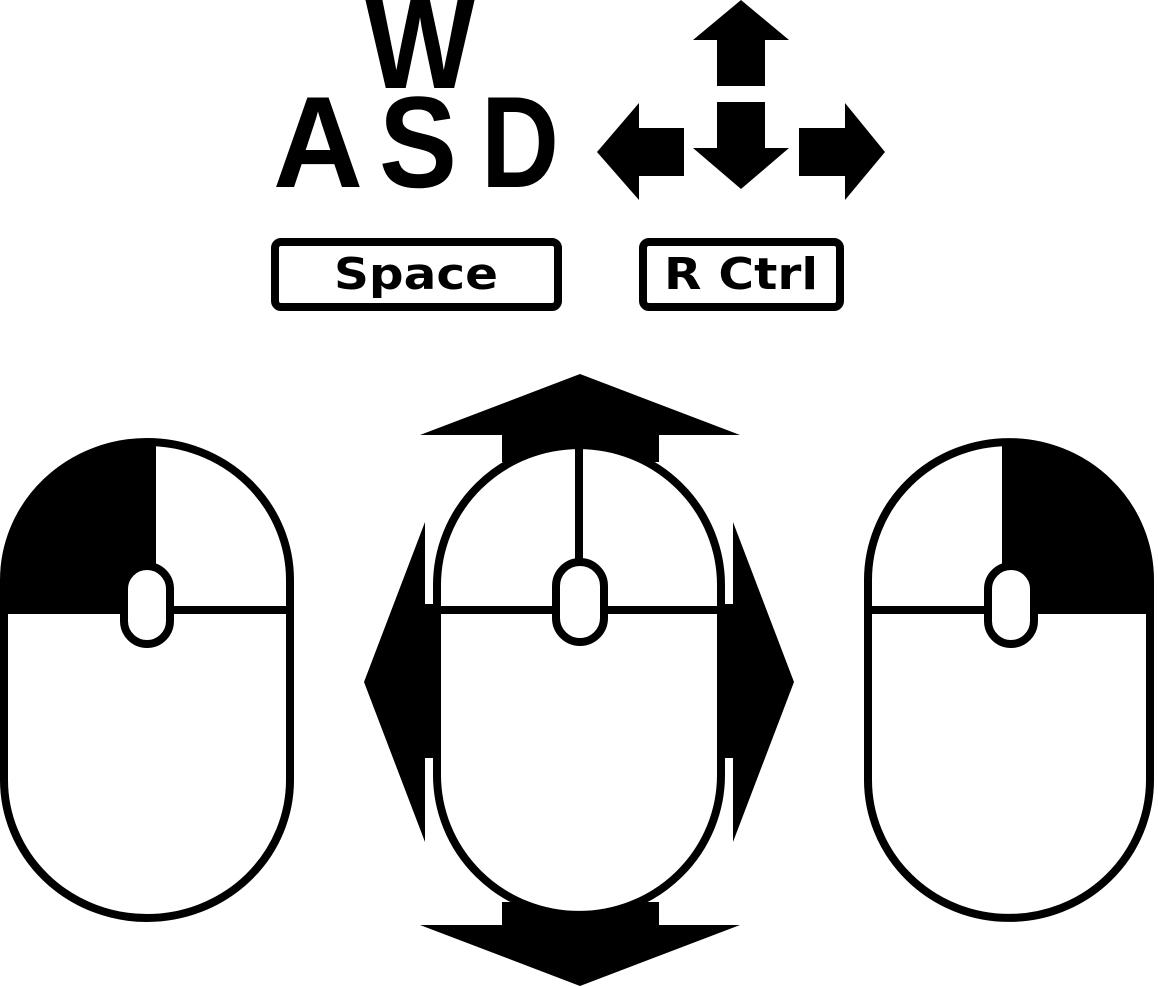  I want to click on right-button-highlight, so click(1078, 526).